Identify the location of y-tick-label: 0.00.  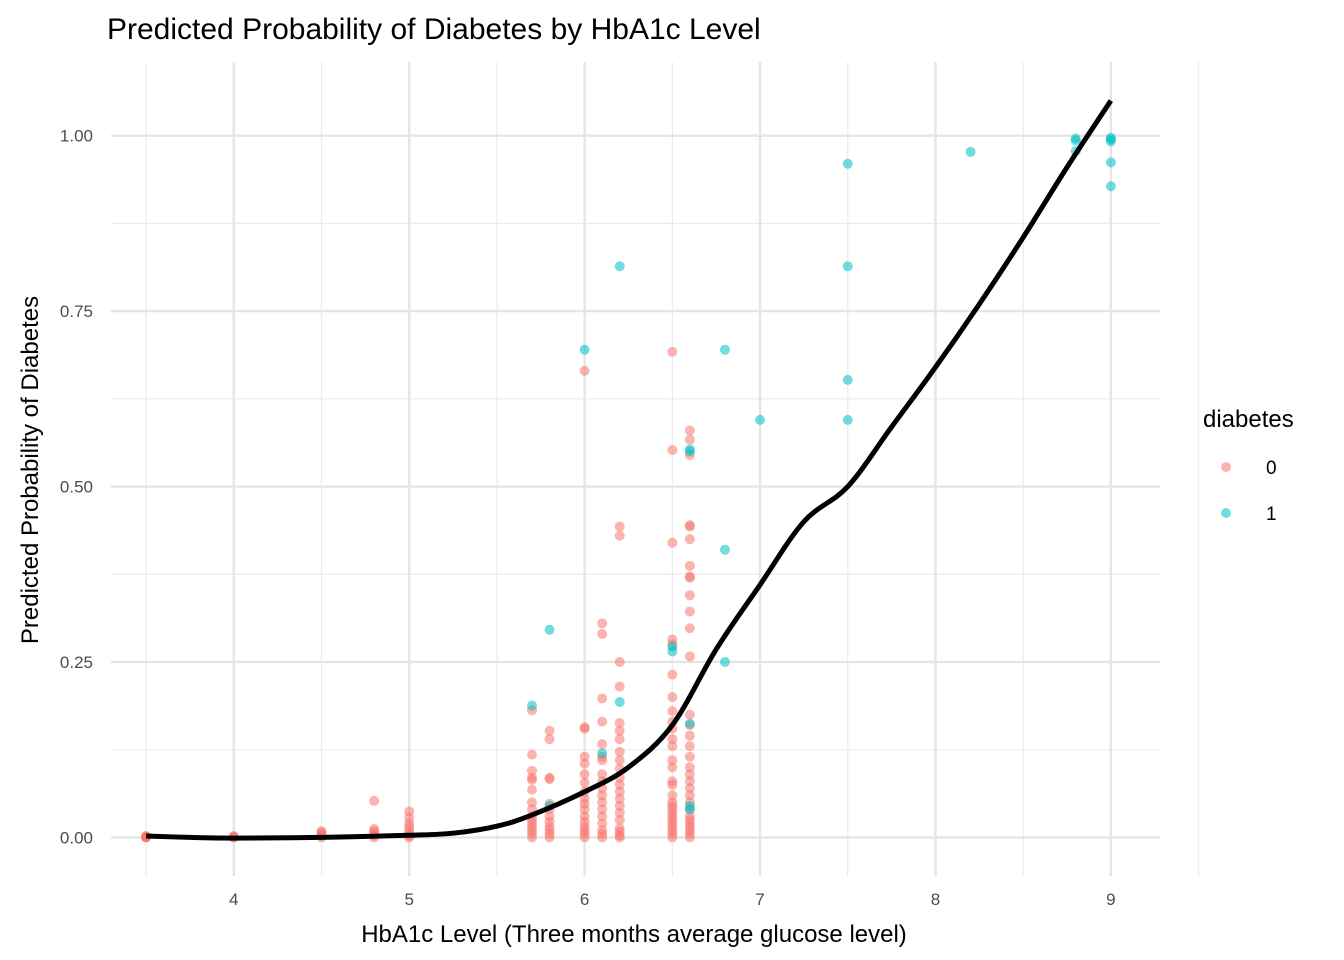
(76, 837).